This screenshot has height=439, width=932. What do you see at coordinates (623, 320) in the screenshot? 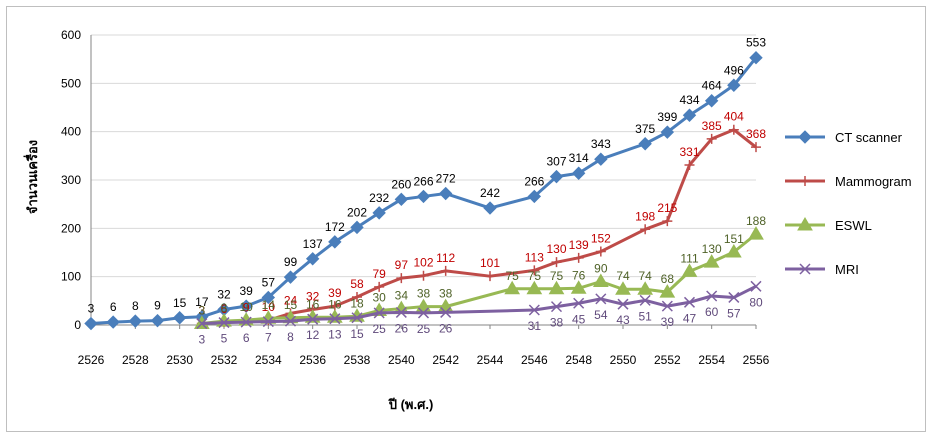
I see `data-label: 43` at bounding box center [623, 320].